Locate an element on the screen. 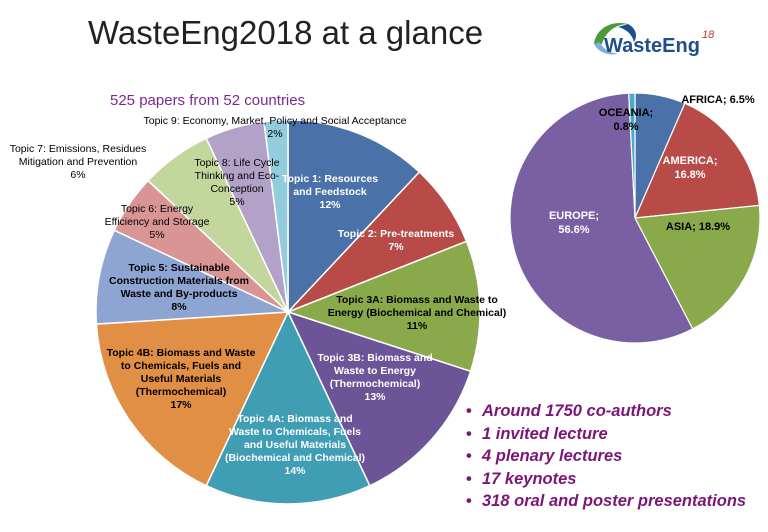 The image size is (768, 532). highlight-text: 318 oral and poster presentations is located at coordinates (614, 501).